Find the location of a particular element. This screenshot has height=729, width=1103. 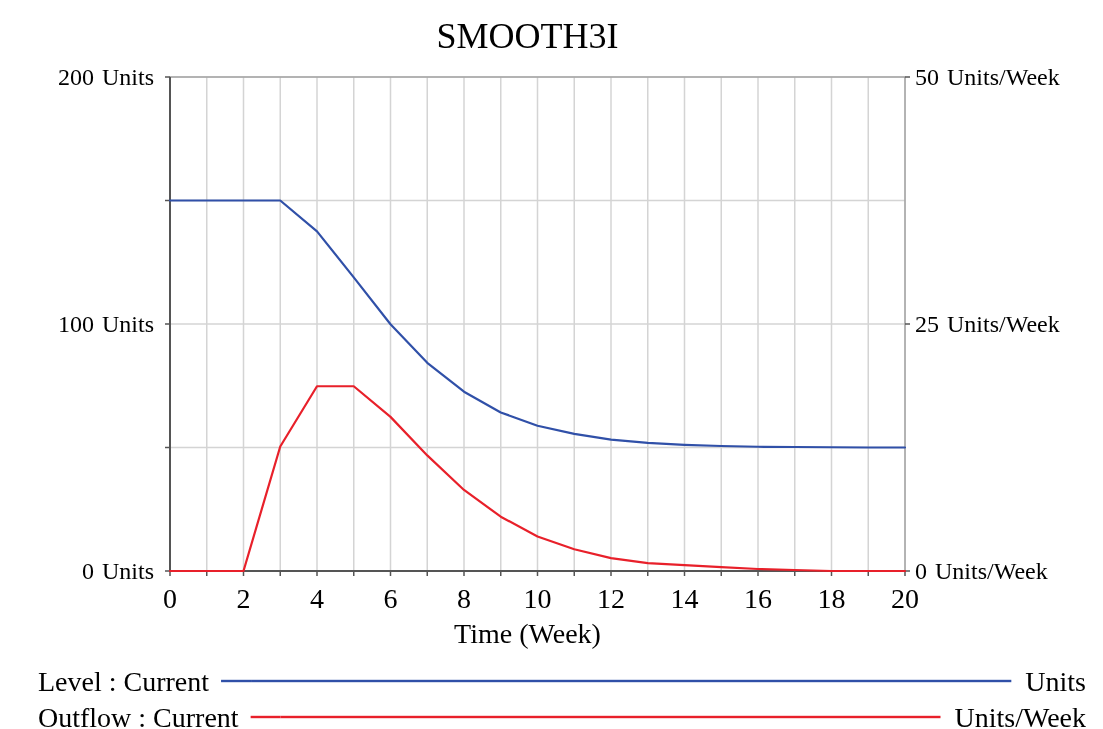

y2-tick-label: 0 is located at coordinates (921, 571).